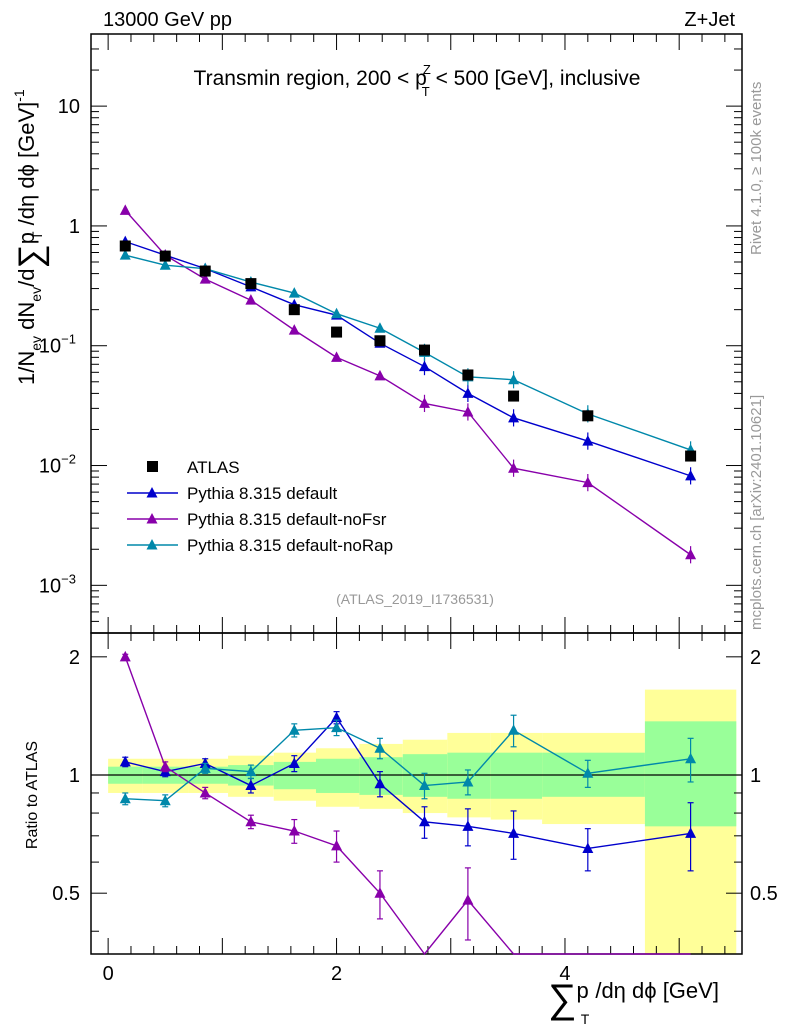 The height and width of the screenshot is (1024, 786). What do you see at coordinates (564, 974) in the screenshot?
I see `x-tick-label: 4` at bounding box center [564, 974].